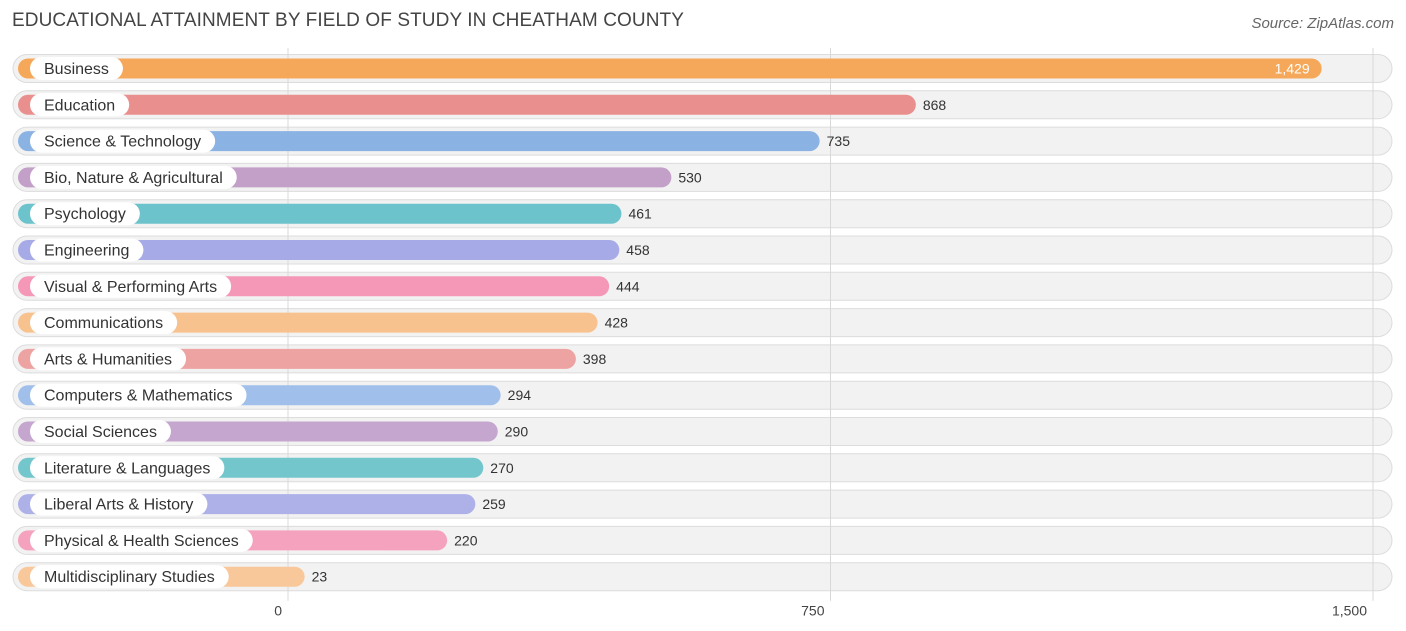 The width and height of the screenshot is (1406, 631). I want to click on bar-psychology, so click(320, 213).